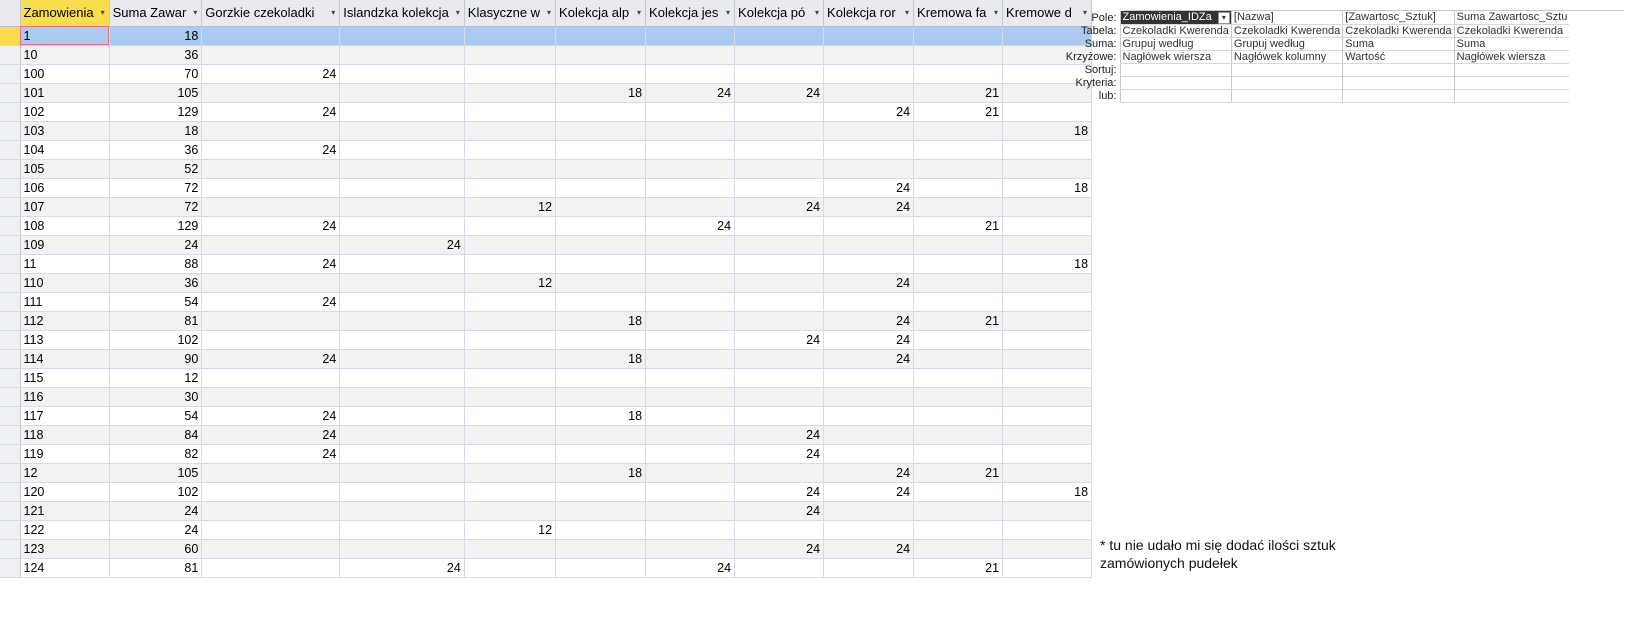 The image size is (1650, 626). I want to click on column-header: Zamowienia ▾, so click(65, 13).